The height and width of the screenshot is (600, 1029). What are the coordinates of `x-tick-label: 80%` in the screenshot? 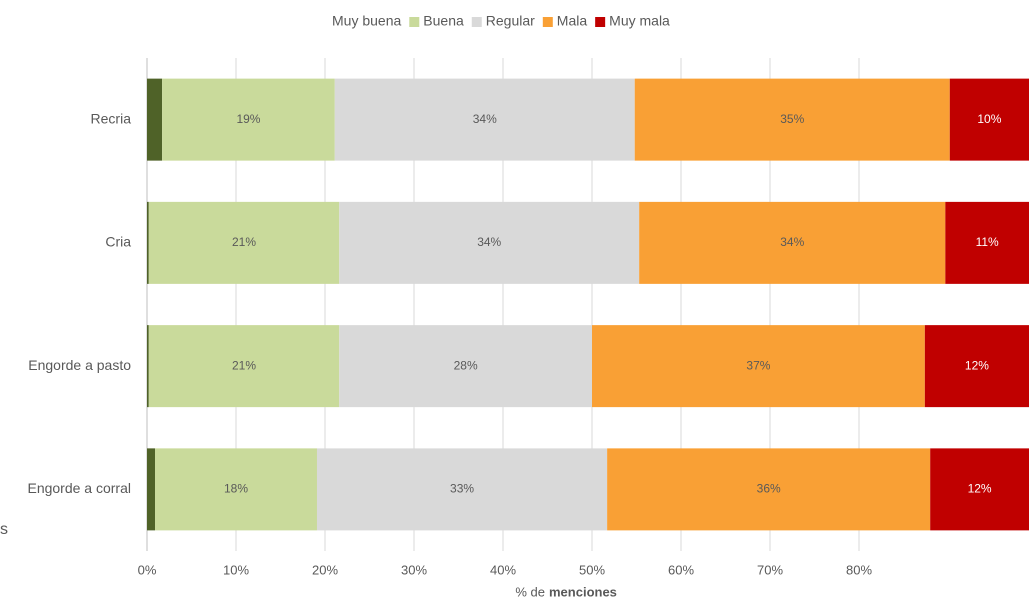 It's located at (859, 569).